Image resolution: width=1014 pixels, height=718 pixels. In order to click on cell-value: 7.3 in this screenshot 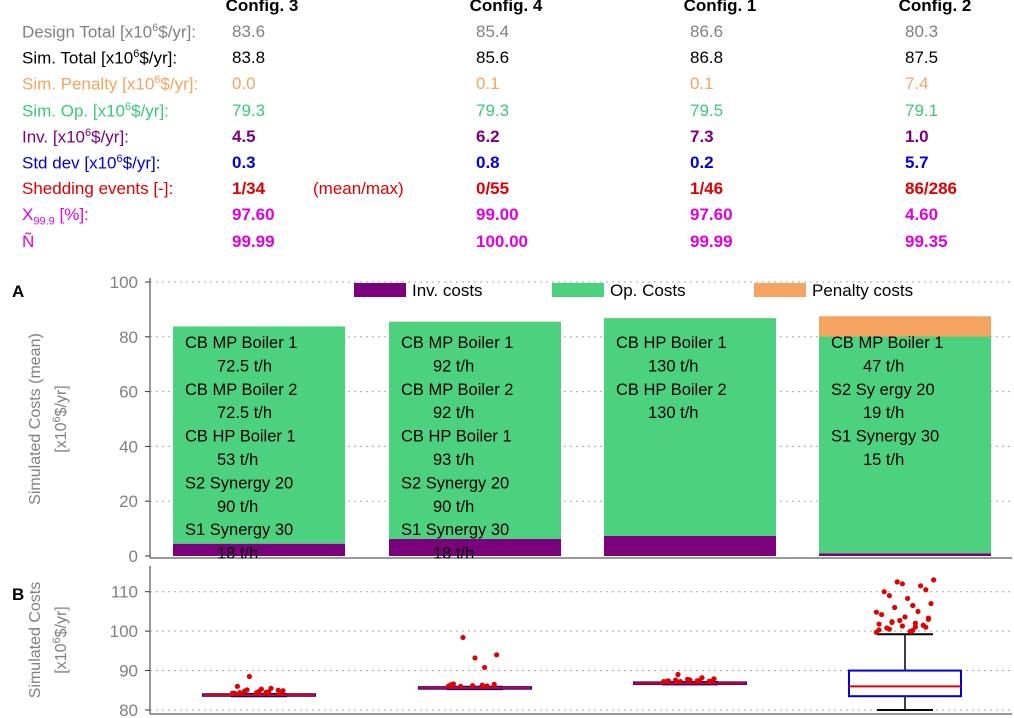, I will do `click(702, 136)`.